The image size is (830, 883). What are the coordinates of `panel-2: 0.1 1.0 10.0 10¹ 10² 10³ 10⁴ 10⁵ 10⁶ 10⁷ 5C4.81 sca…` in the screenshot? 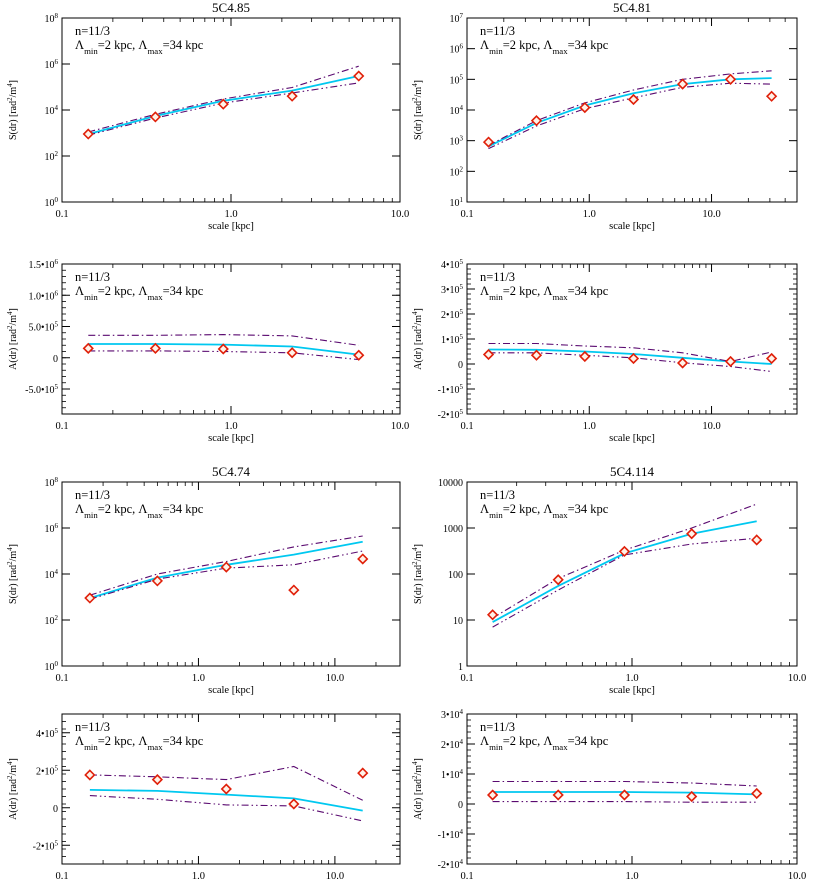 It's located at (604, 116).